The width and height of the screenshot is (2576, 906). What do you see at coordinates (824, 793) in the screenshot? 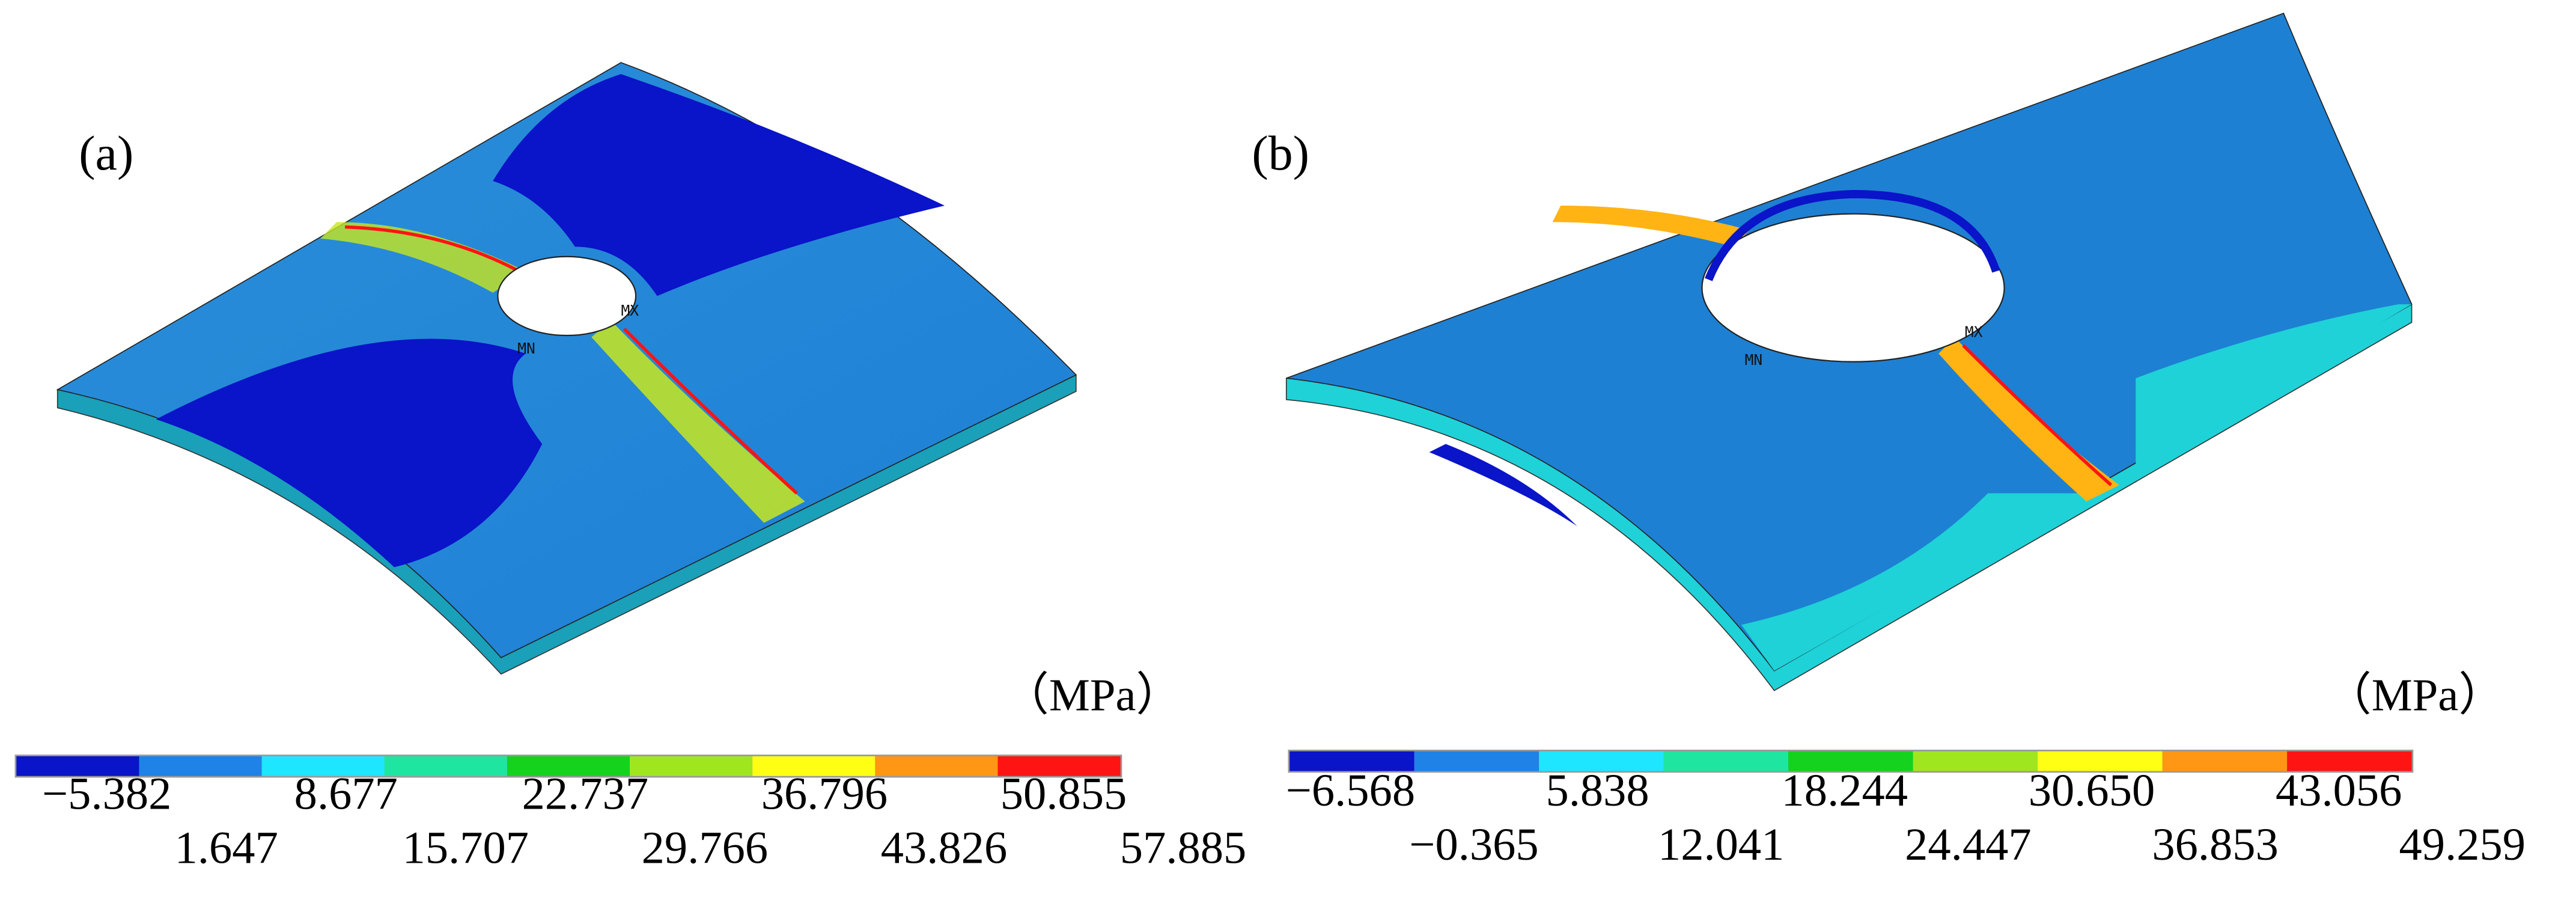
I see `colorbar-tick-label: 36.796` at bounding box center [824, 793].